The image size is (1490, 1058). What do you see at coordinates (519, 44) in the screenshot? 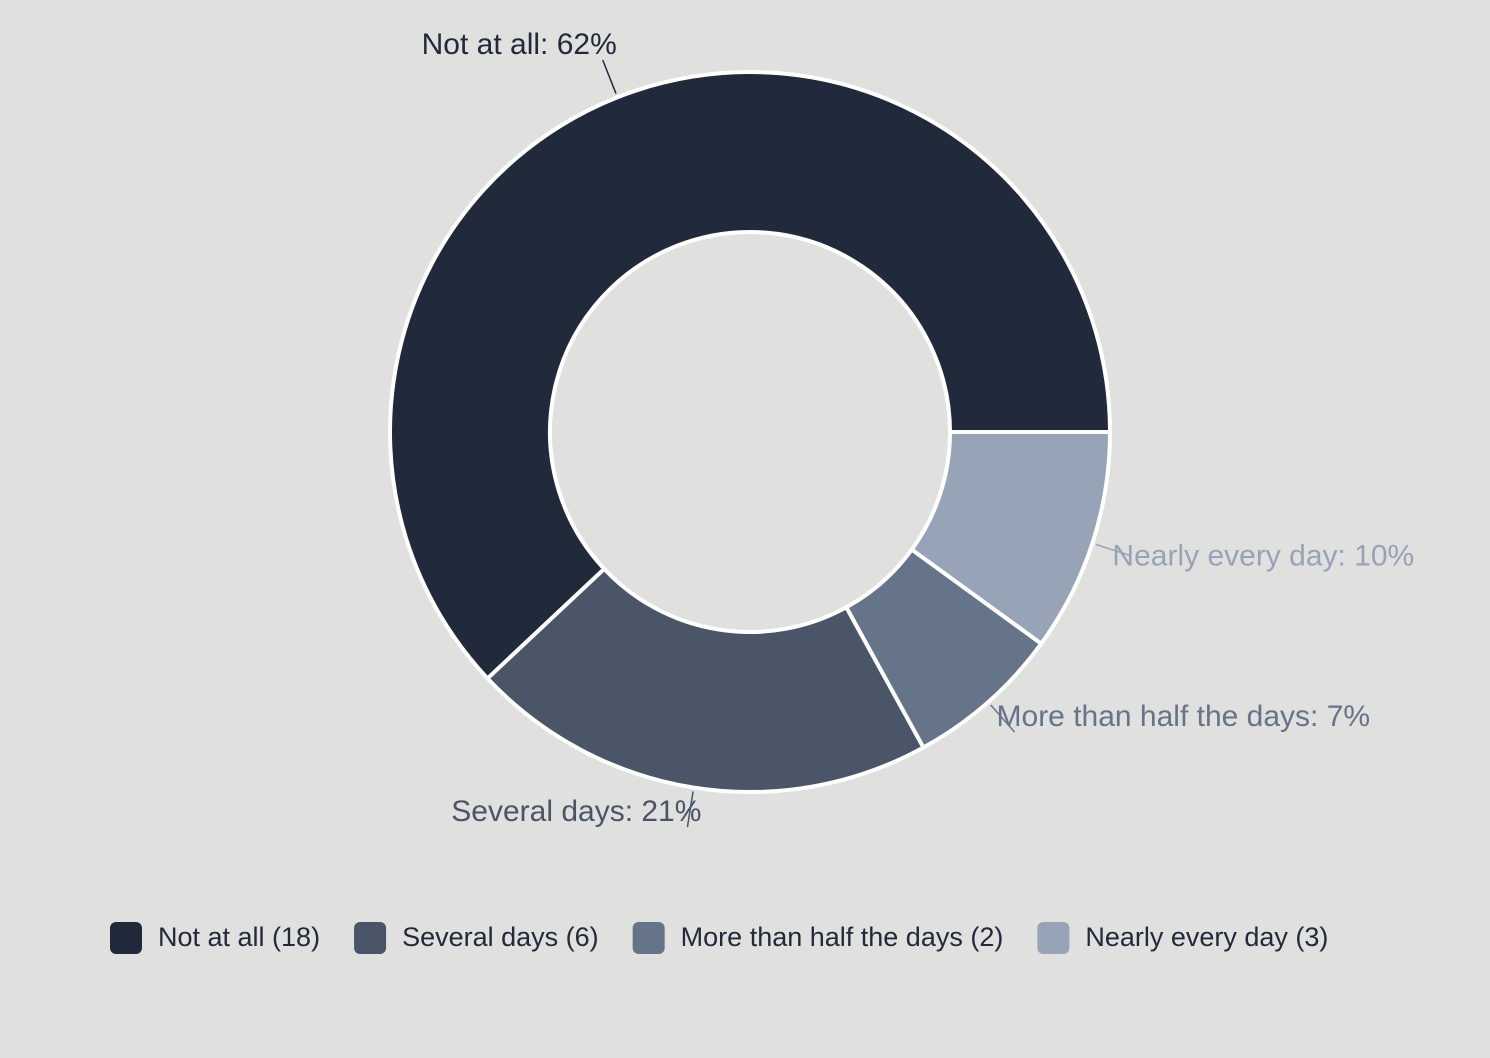
I see `slice-label: Not at all: 62%` at bounding box center [519, 44].